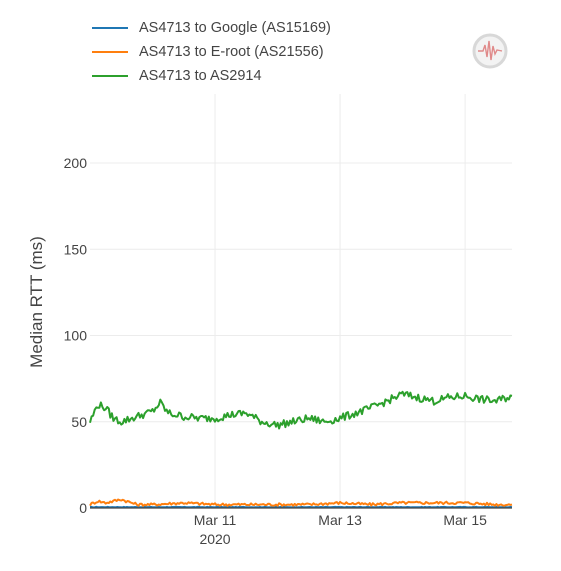 The image size is (561, 571). What do you see at coordinates (110, 76) in the screenshot?
I see `legend-swatch-as2914` at bounding box center [110, 76].